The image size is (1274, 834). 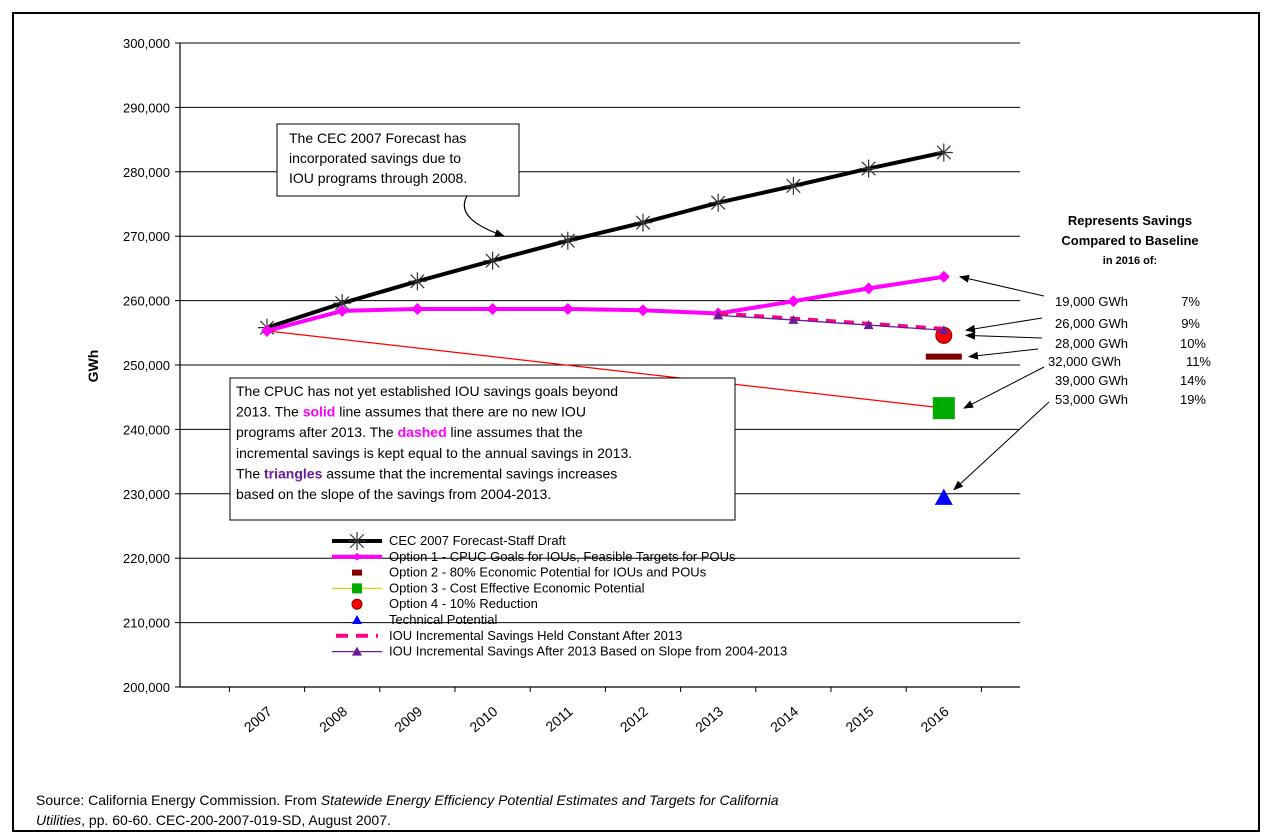 I want to click on savings-pct: 10%, so click(x=1193, y=343).